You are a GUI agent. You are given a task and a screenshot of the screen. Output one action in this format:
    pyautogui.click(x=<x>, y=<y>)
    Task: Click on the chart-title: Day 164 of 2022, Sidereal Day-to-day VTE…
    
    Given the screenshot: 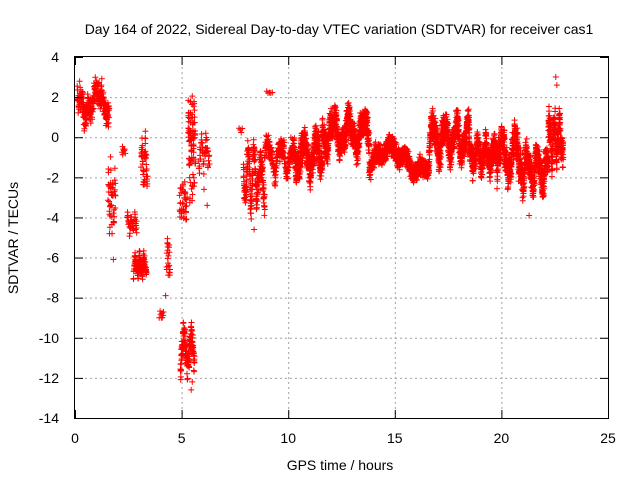 What is the action you would take?
    pyautogui.click(x=339, y=29)
    